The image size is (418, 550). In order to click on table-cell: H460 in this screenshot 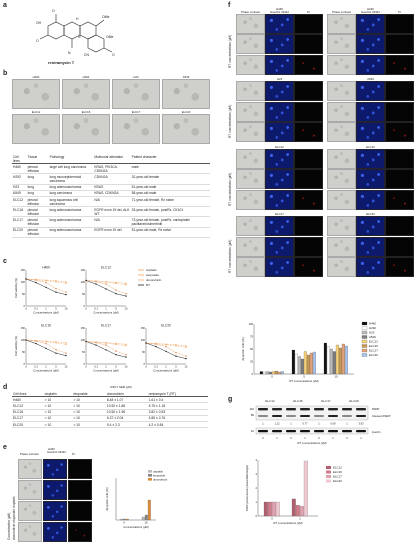, I will do `click(19, 169)`.